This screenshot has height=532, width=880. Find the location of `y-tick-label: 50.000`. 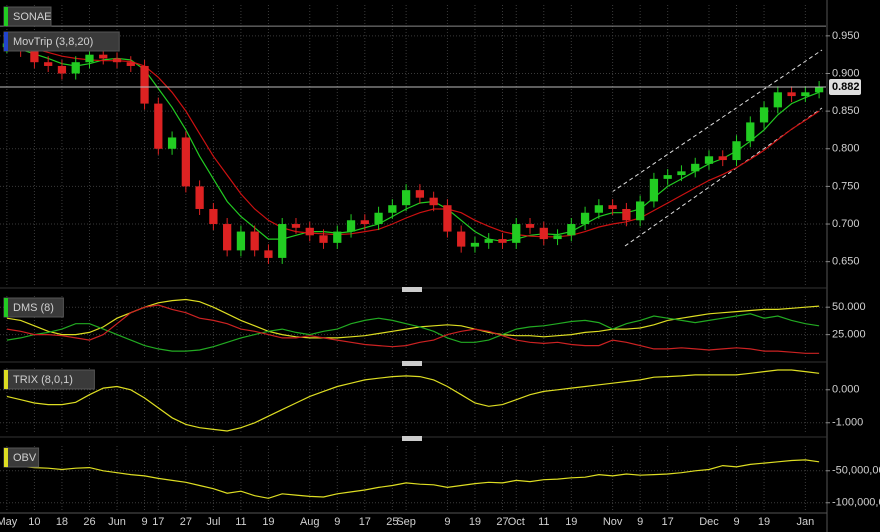

y-tick-label: 50.000 is located at coordinates (849, 307).